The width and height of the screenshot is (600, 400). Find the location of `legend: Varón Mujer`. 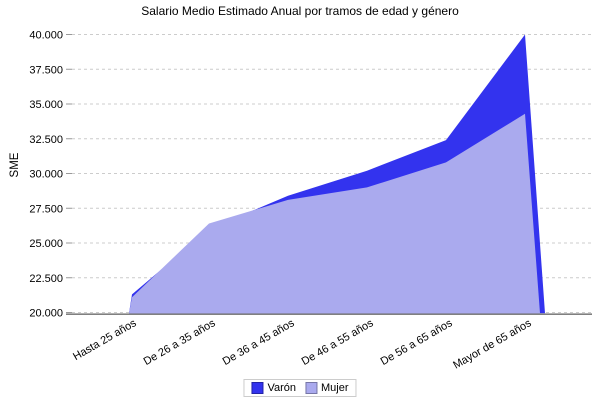

legend: Varón Mujer is located at coordinates (300, 388).